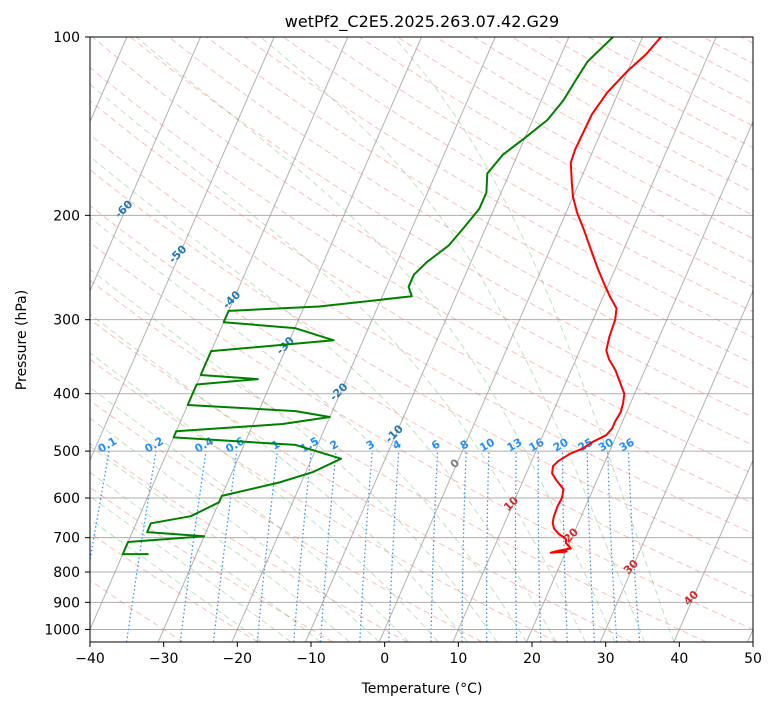  I want to click on x-tick-label: 10, so click(458, 659).